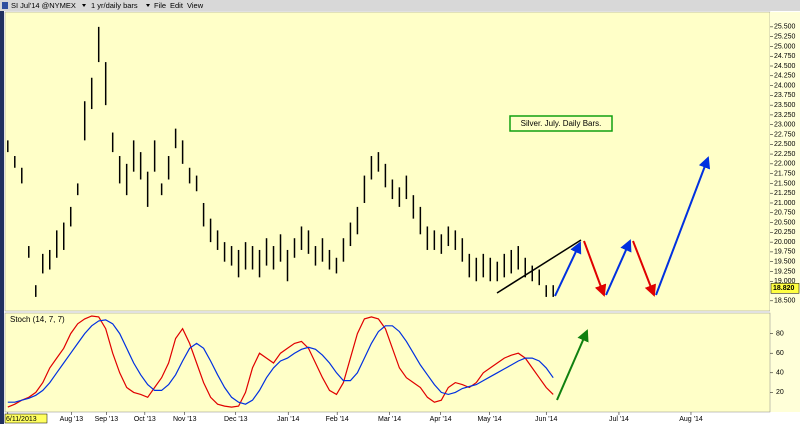 This screenshot has width=800, height=424. Describe the element at coordinates (5, 5) in the screenshot. I see `app-icon` at that location.